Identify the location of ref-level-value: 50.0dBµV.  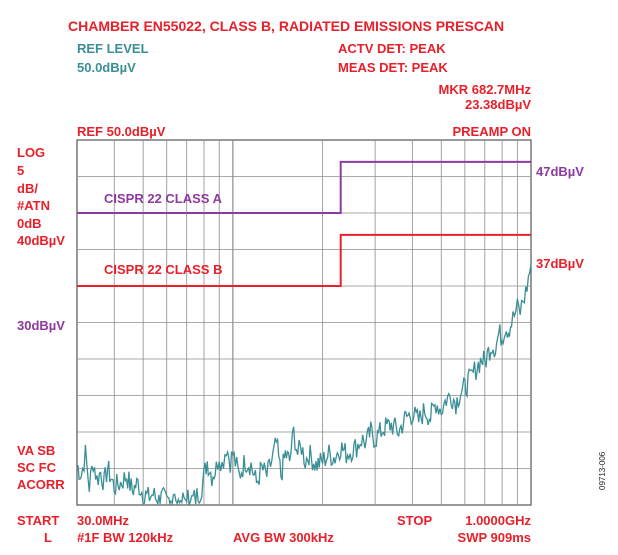
(106, 67).